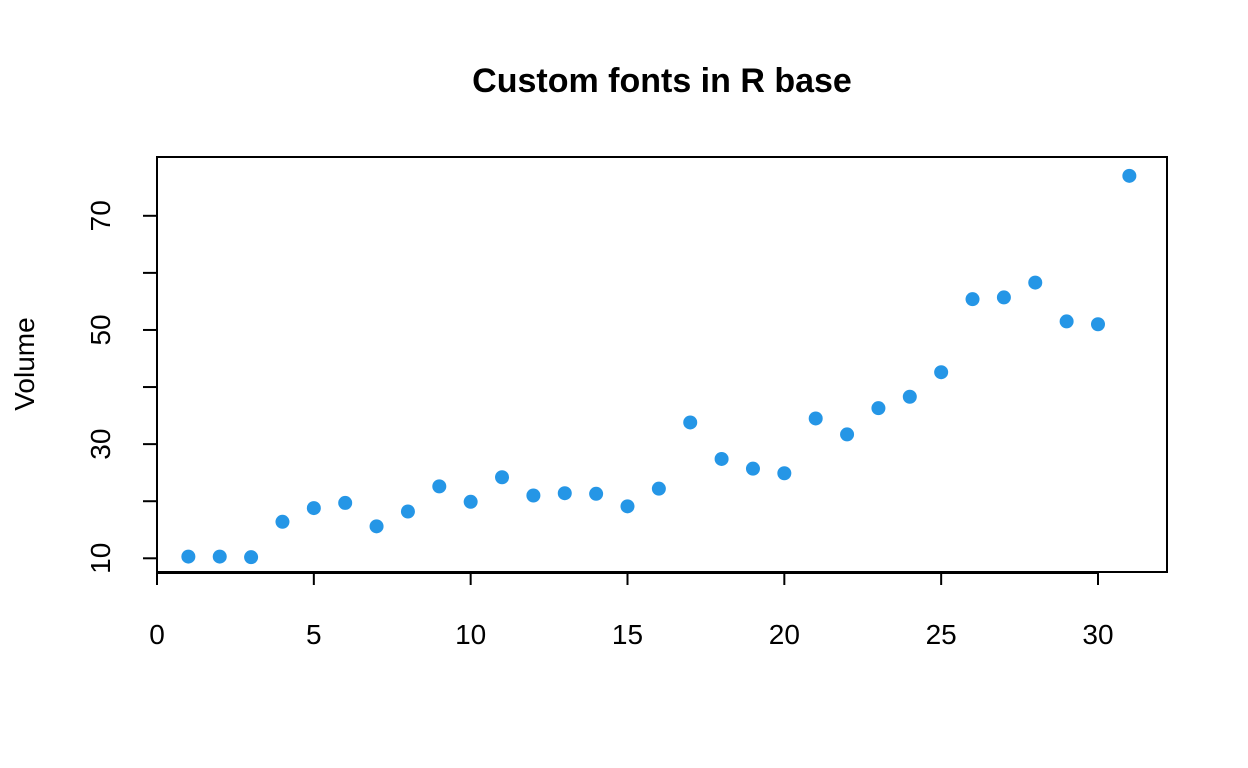 The width and height of the screenshot is (1248, 768). Describe the element at coordinates (24, 363) in the screenshot. I see `y-axis-label: Volume` at that location.